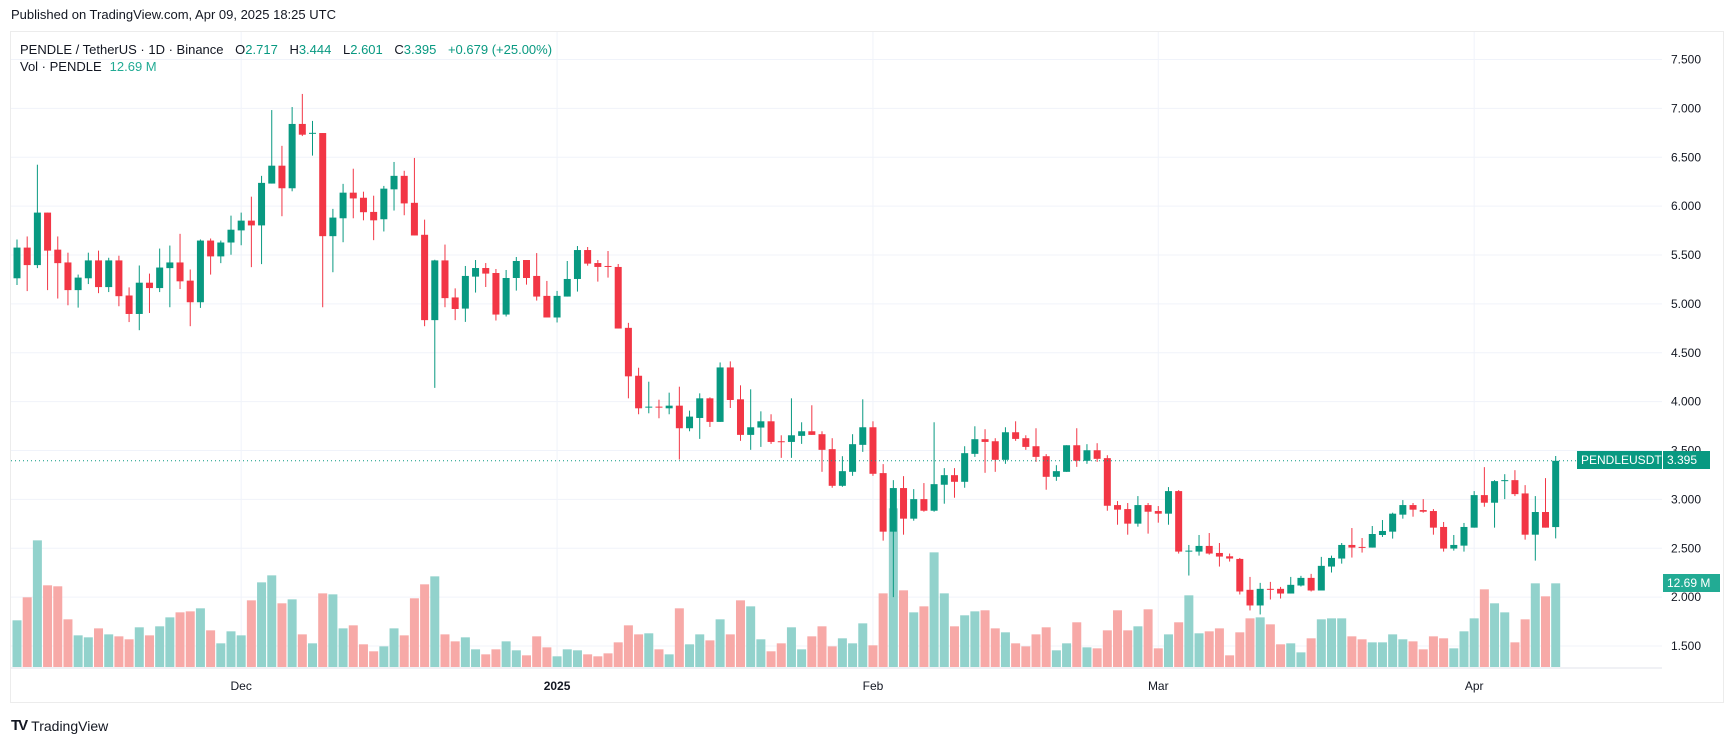 The width and height of the screenshot is (1736, 737). What do you see at coordinates (261, 49) in the screenshot?
I see `open-value: 2.717` at bounding box center [261, 49].